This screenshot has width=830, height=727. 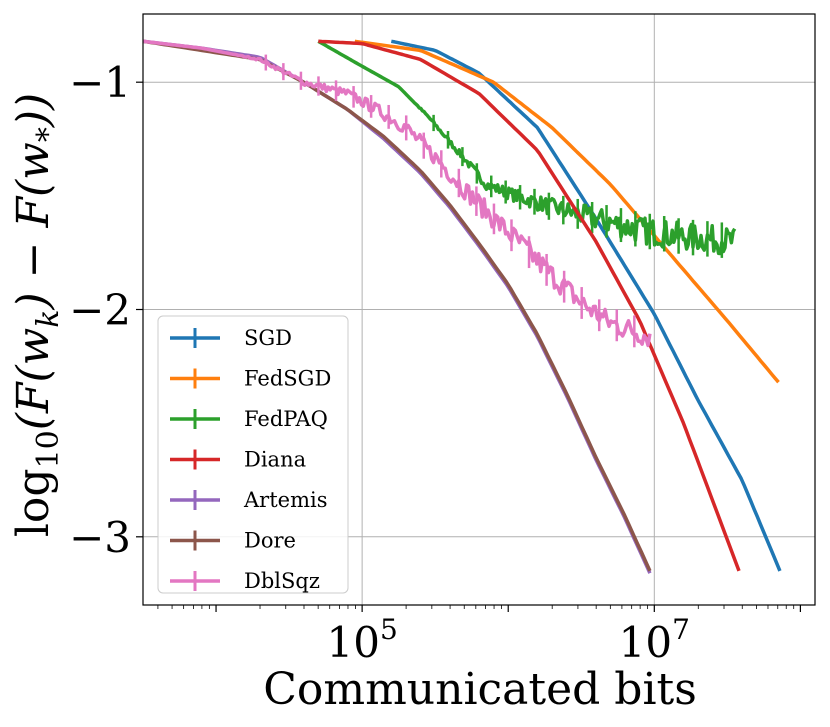 I want to click on legend-label: SGD, so click(x=268, y=338).